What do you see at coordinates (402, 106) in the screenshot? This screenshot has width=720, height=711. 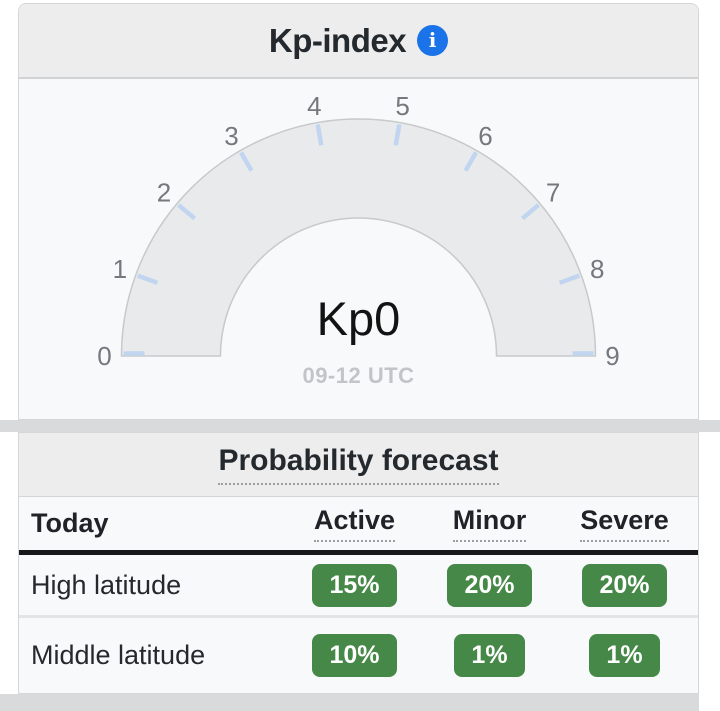 I see `gauge-tick-label: 5` at bounding box center [402, 106].